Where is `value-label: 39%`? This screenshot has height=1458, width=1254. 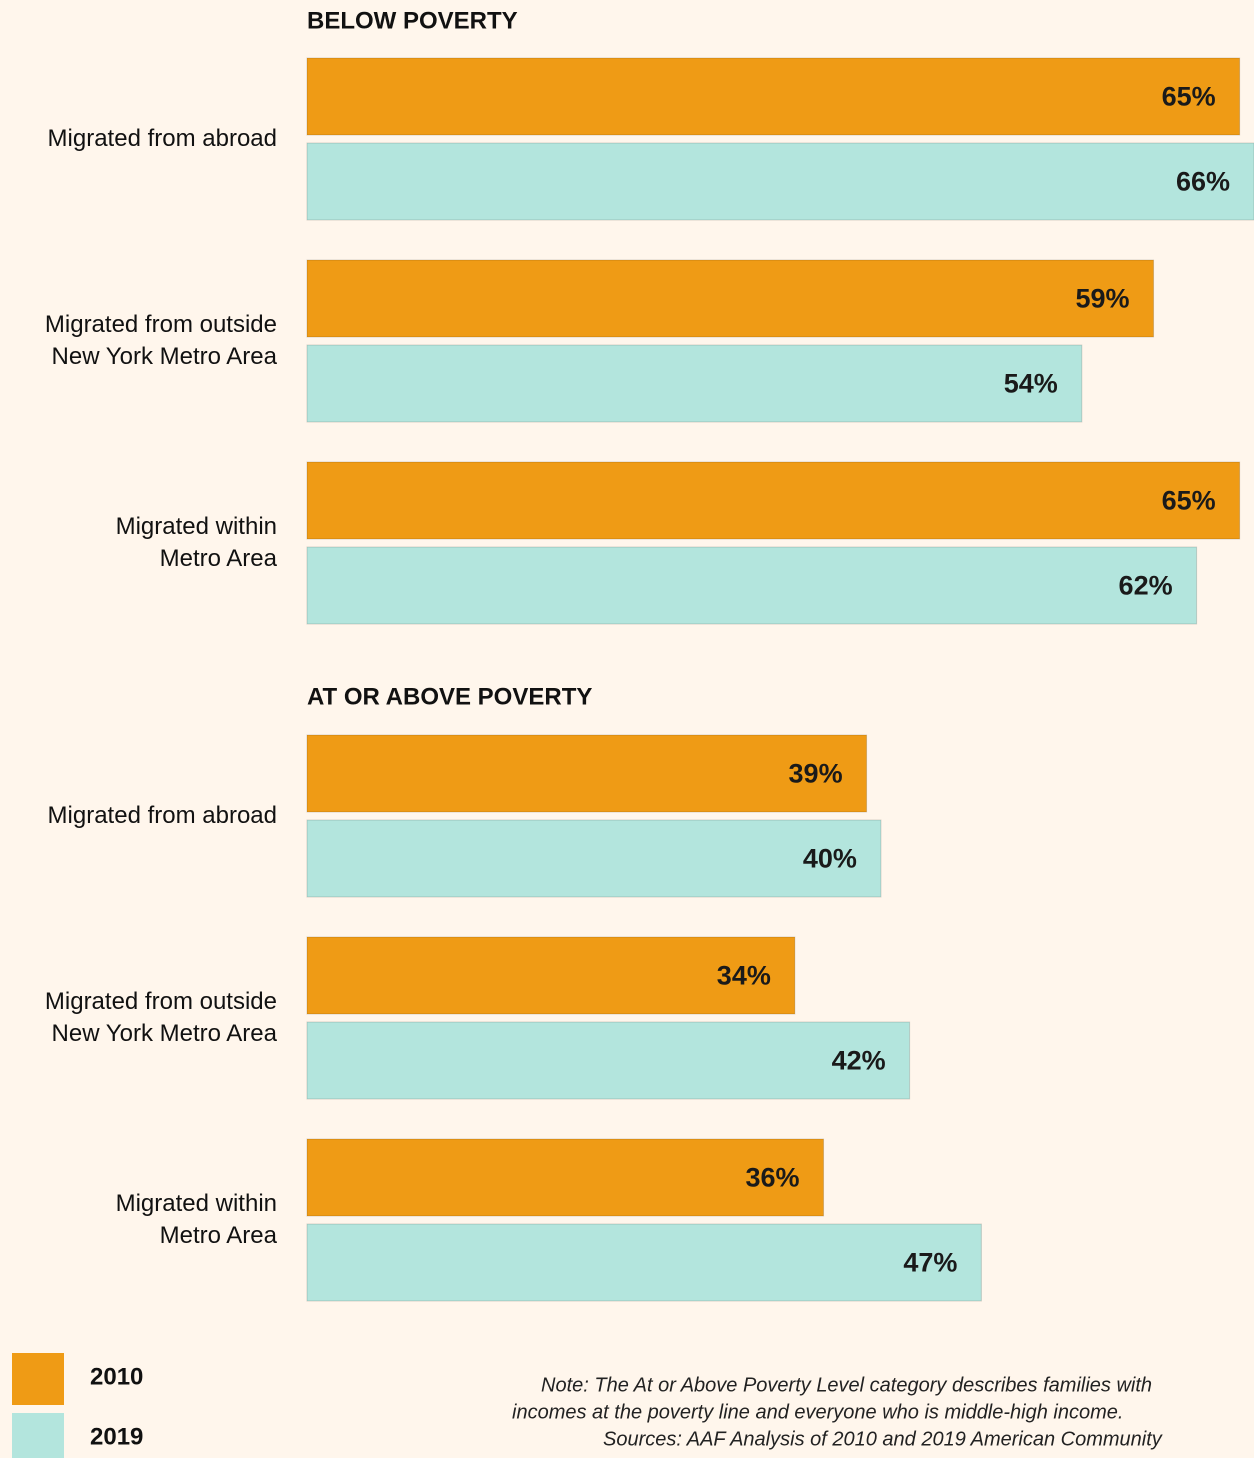
value-label: 39% is located at coordinates (816, 774).